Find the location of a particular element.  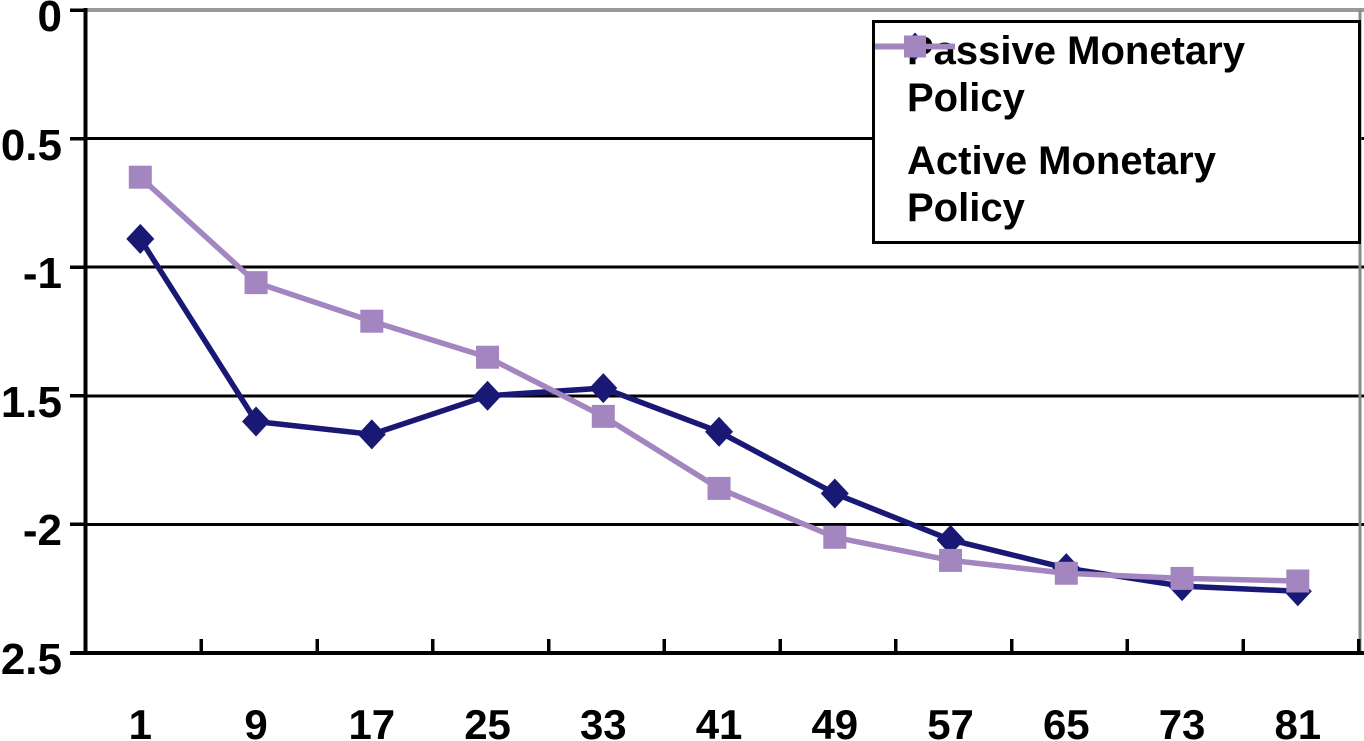

y-tick-label: -2 is located at coordinates (42, 531).